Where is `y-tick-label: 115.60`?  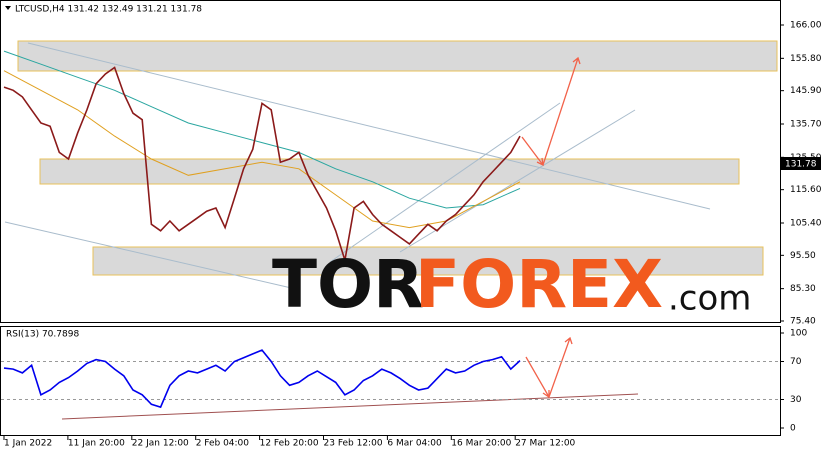 y-tick-label: 115.60 is located at coordinates (806, 190).